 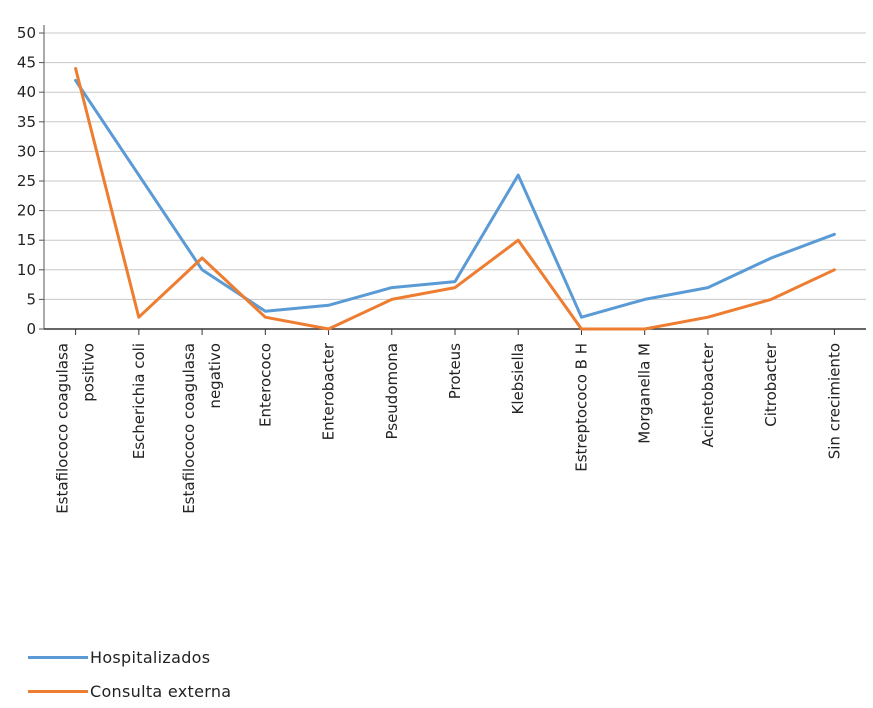 What do you see at coordinates (58, 691) in the screenshot?
I see `legend-swatch-consulta-externa` at bounding box center [58, 691].